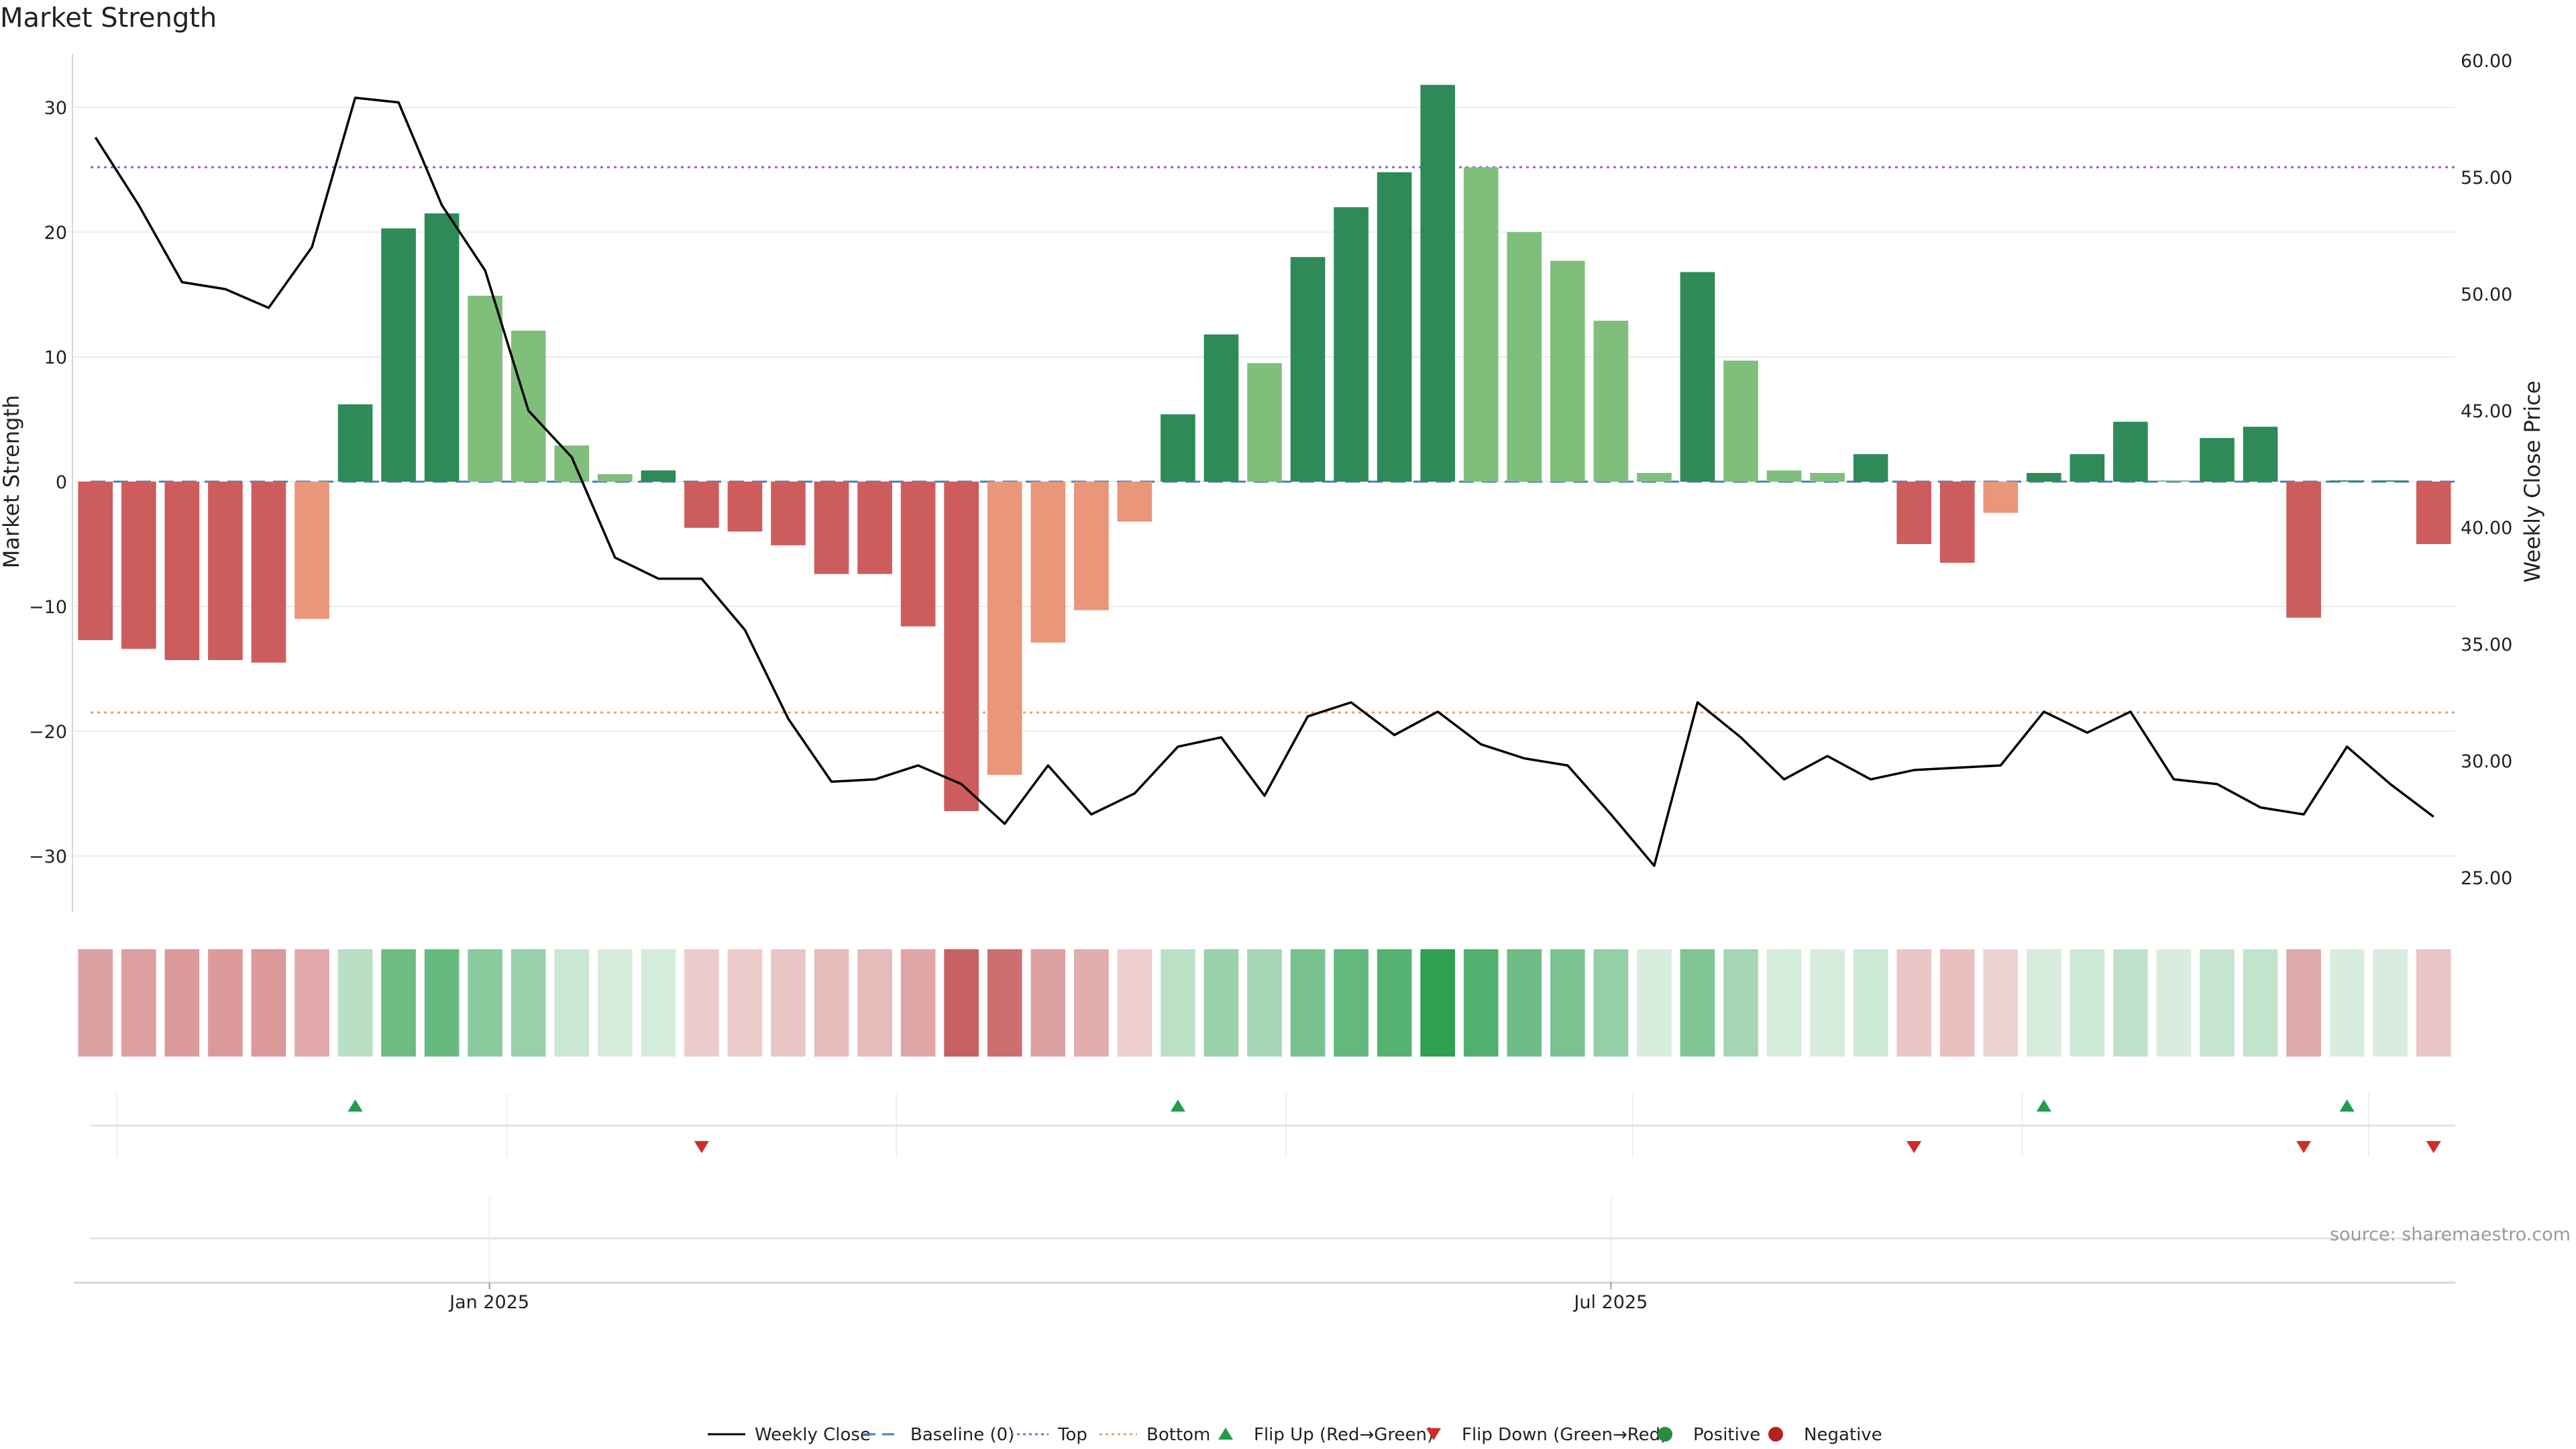 The image size is (2576, 1449). Describe the element at coordinates (108, 18) in the screenshot. I see `chart-title: Market Strength` at that location.